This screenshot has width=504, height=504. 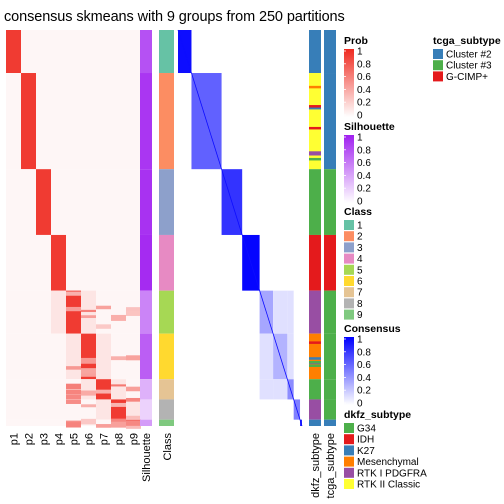 I want to click on class-legend-label-5: 5, so click(x=360, y=270).